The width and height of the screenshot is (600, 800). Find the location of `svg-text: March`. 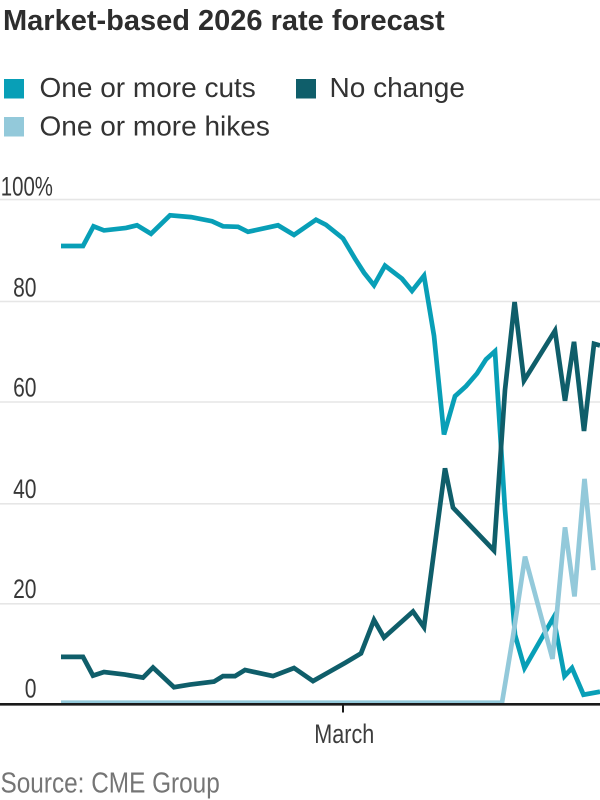

svg-text: March is located at coordinates (344, 735).